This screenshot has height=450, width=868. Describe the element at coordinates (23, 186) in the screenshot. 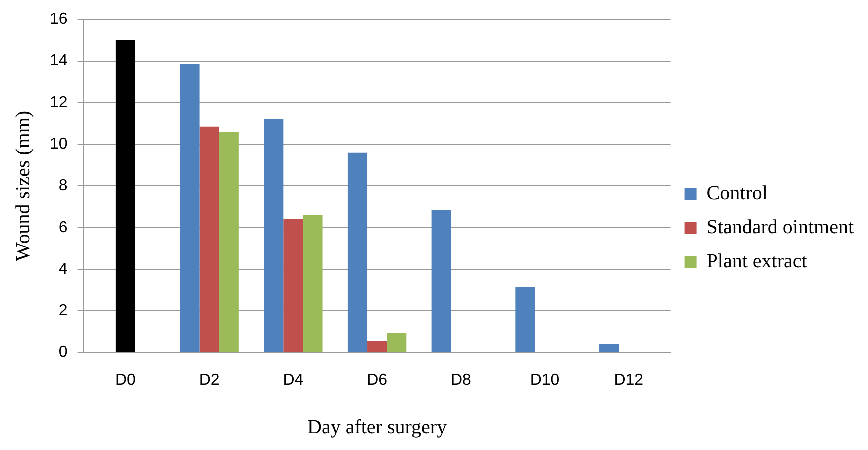

I see `y-axis-title: Wound sizes (mm)` at that location.